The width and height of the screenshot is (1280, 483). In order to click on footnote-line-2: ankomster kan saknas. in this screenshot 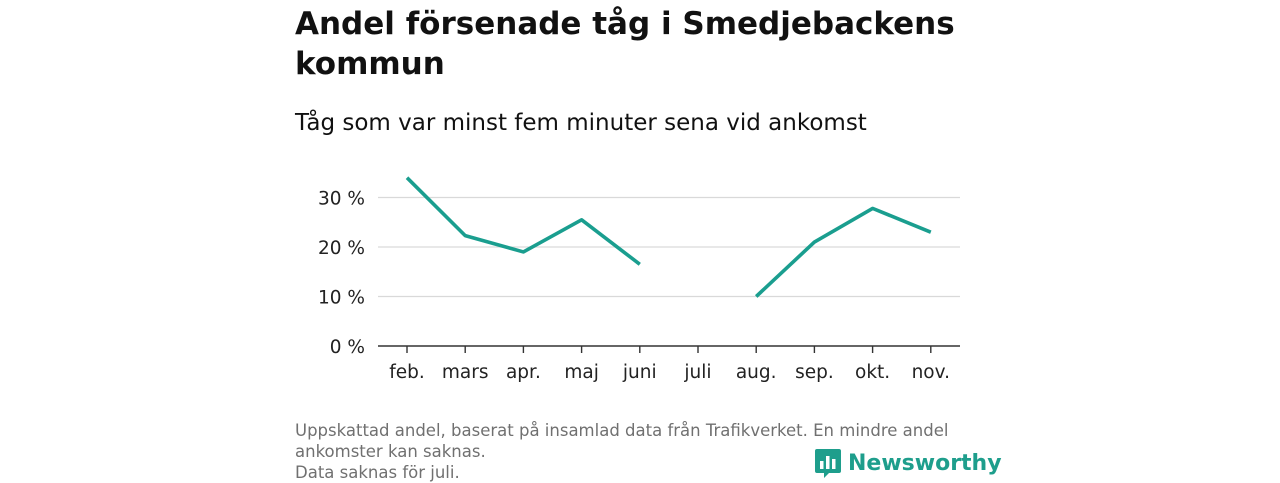, I will do `click(390, 451)`.